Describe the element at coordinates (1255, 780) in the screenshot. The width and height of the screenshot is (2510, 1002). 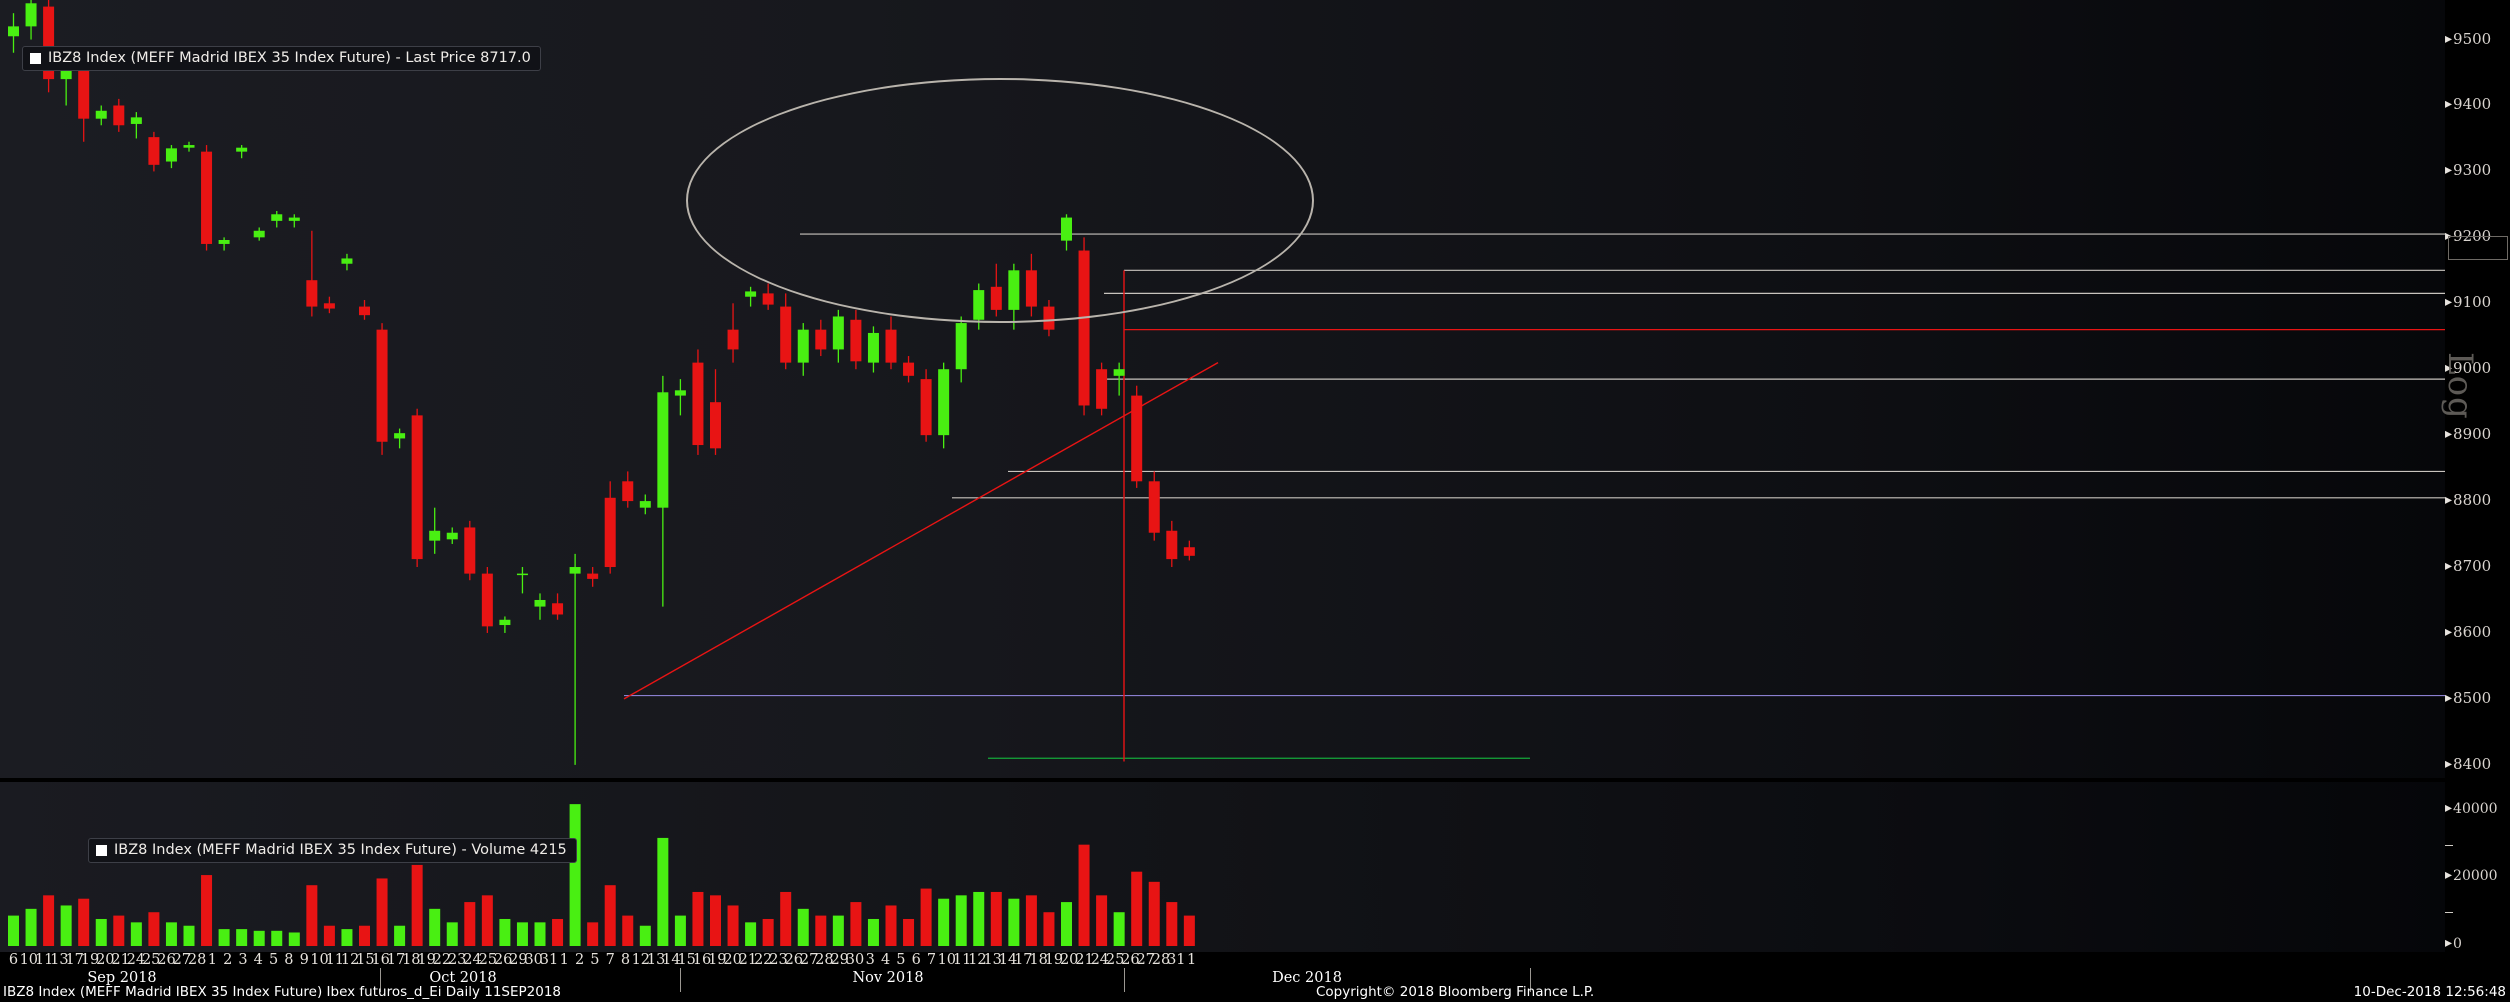
I see `pane-divider` at that location.